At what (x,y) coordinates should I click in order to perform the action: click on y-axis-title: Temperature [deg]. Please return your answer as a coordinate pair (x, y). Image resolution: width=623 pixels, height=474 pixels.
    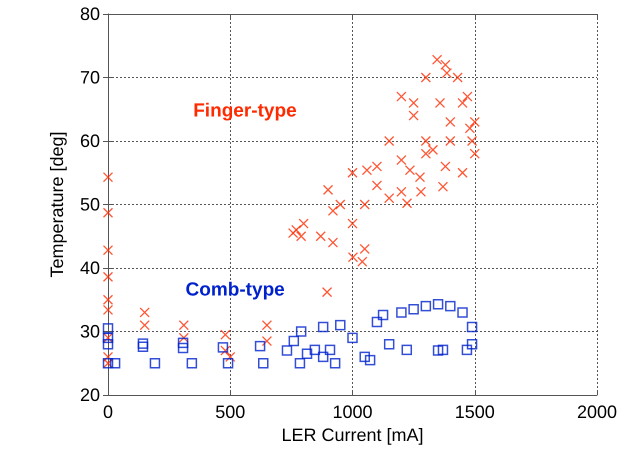
    Looking at the image, I should click on (57, 204).